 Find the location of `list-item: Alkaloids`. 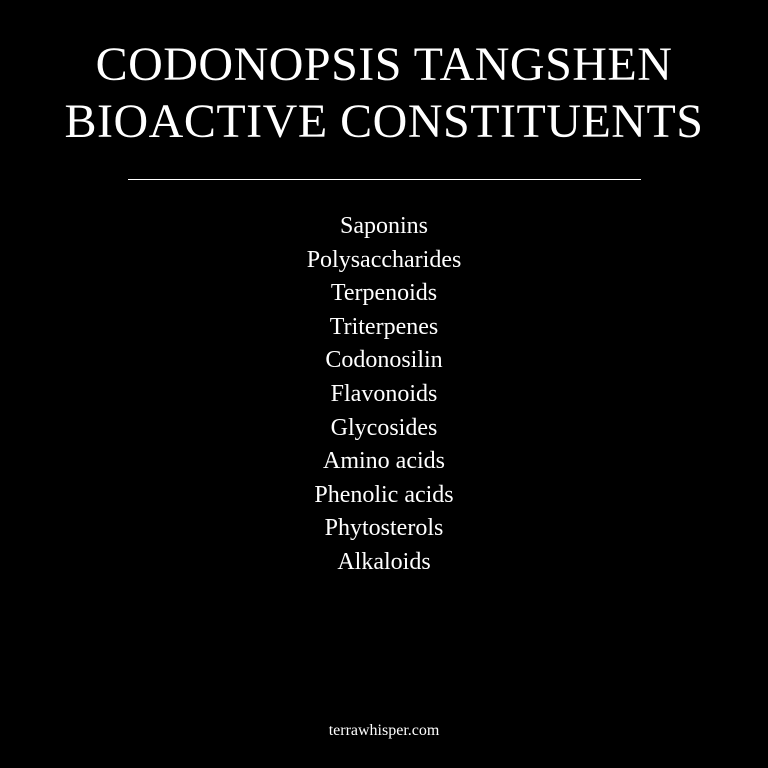

list-item: Alkaloids is located at coordinates (384, 561).